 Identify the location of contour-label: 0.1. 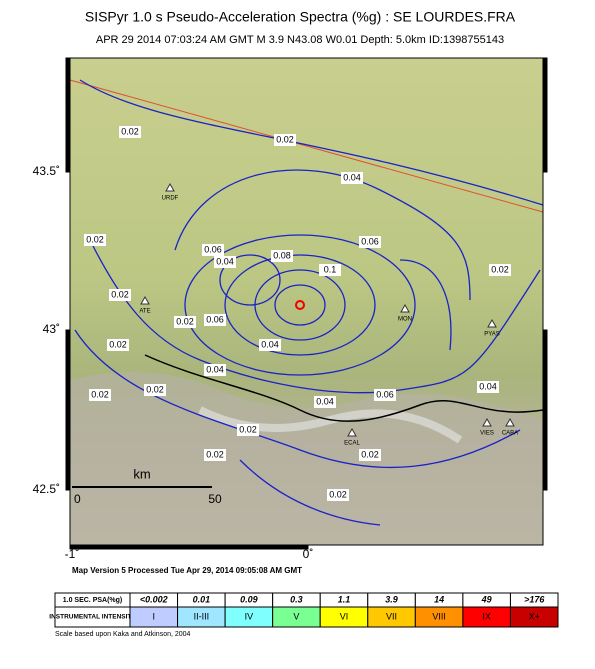
(330, 269).